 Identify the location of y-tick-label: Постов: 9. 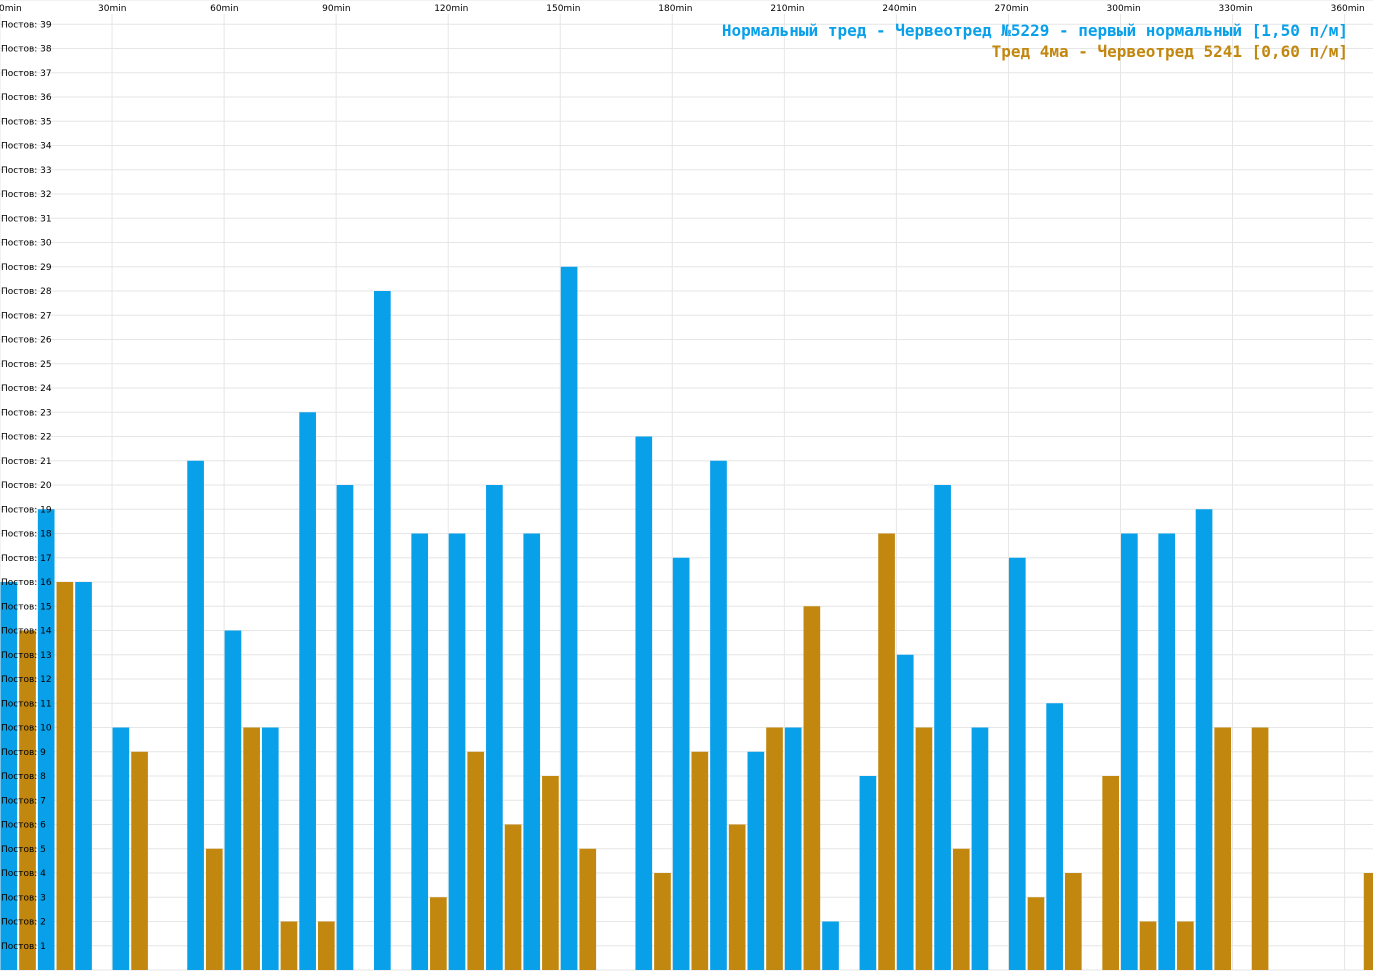
(23, 753).